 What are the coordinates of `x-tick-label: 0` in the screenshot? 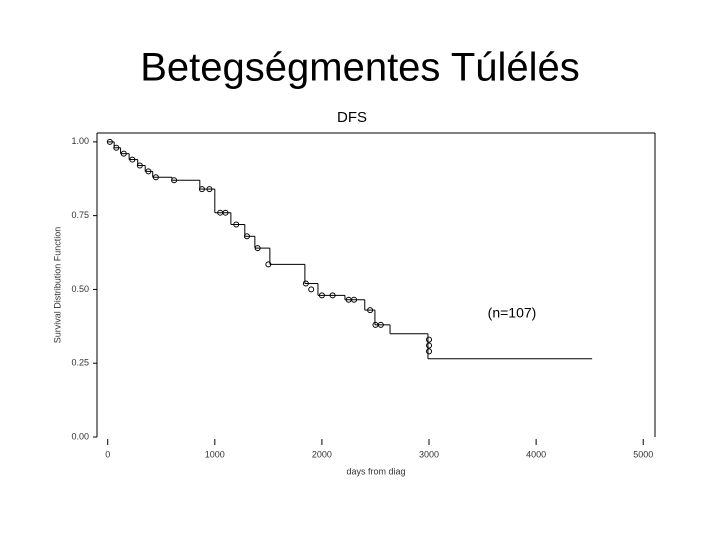 It's located at (107, 454).